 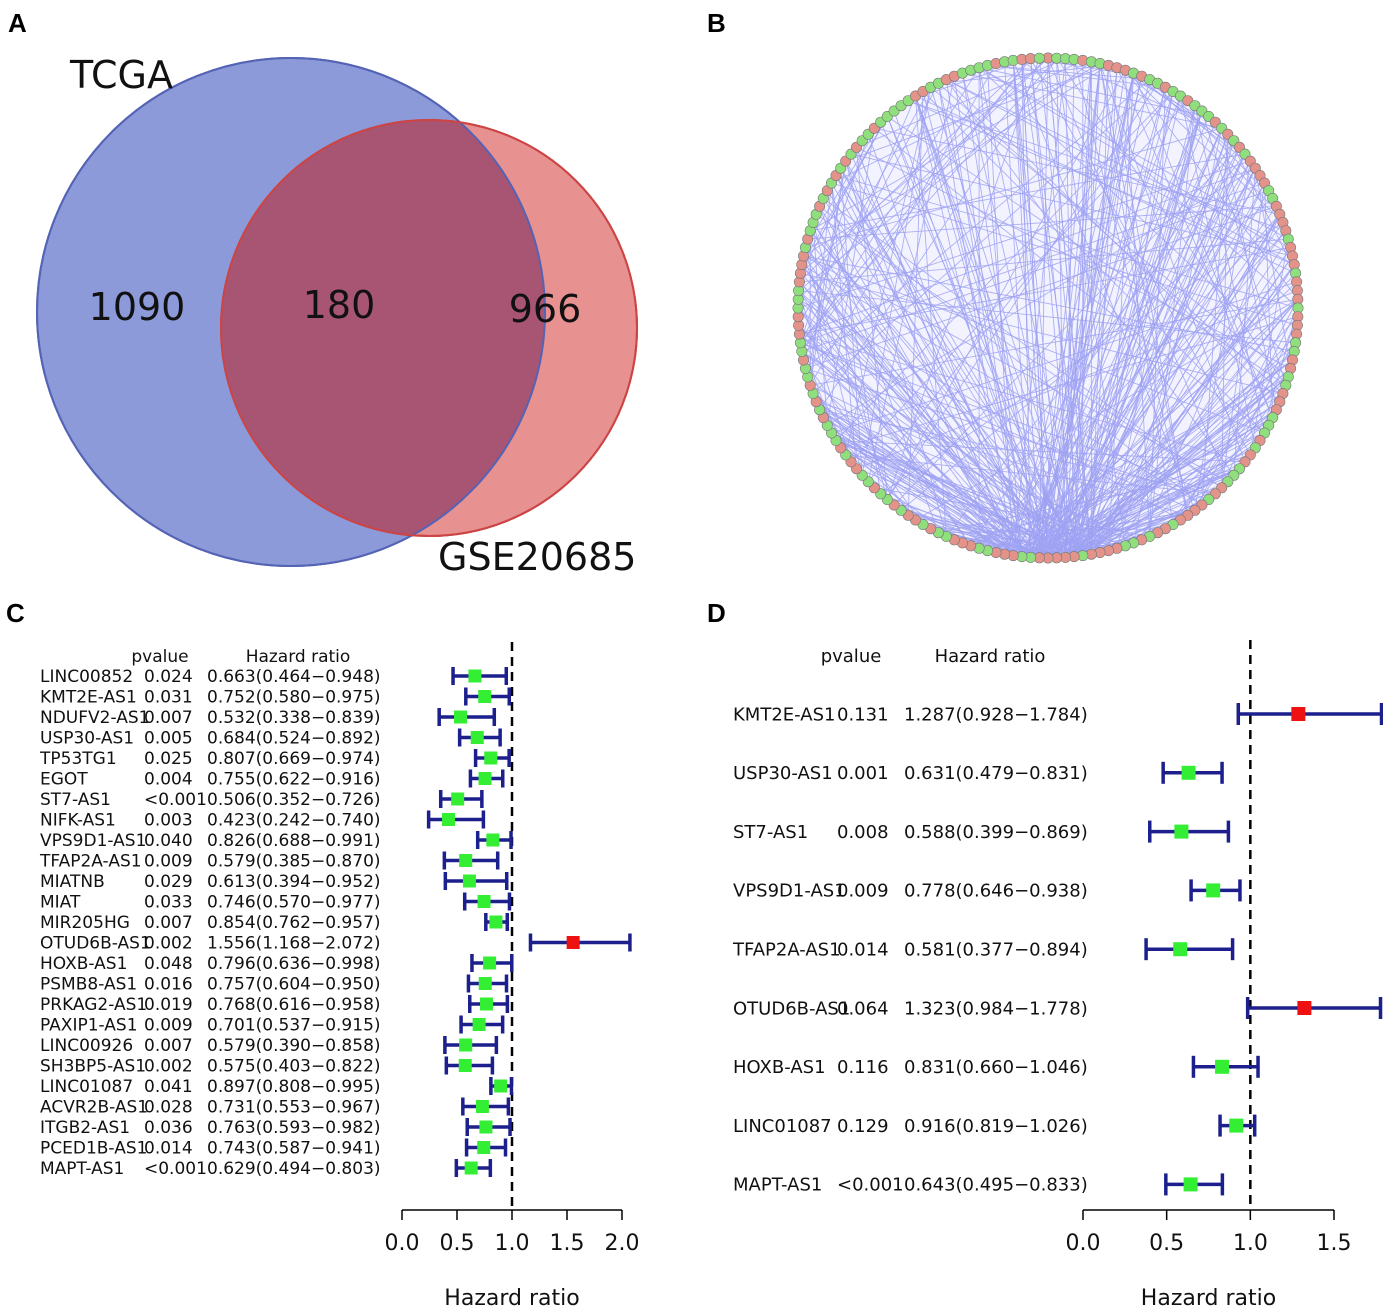 I want to click on row-gene-label: HOXB-AS1, so click(x=83, y=964).